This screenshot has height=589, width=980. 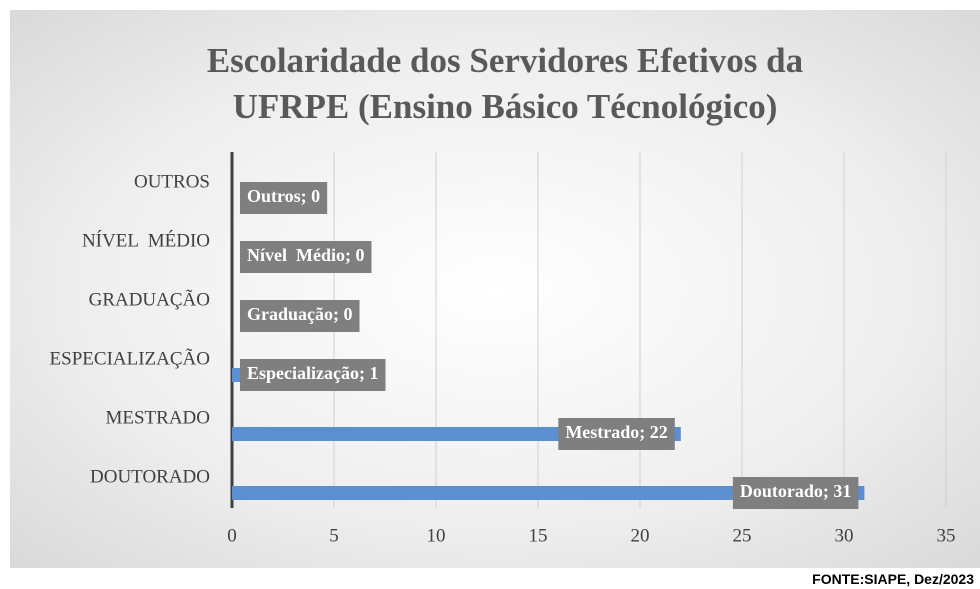 I want to click on data-label: Doutorado; 31, so click(x=796, y=491).